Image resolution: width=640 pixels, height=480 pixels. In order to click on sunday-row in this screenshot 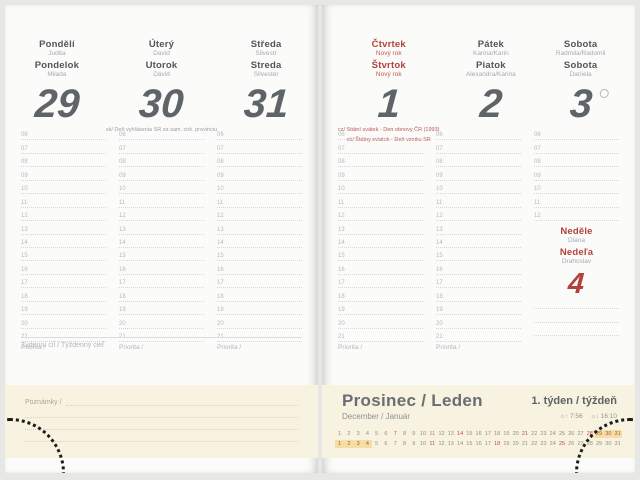, I will do `click(576, 303)`.